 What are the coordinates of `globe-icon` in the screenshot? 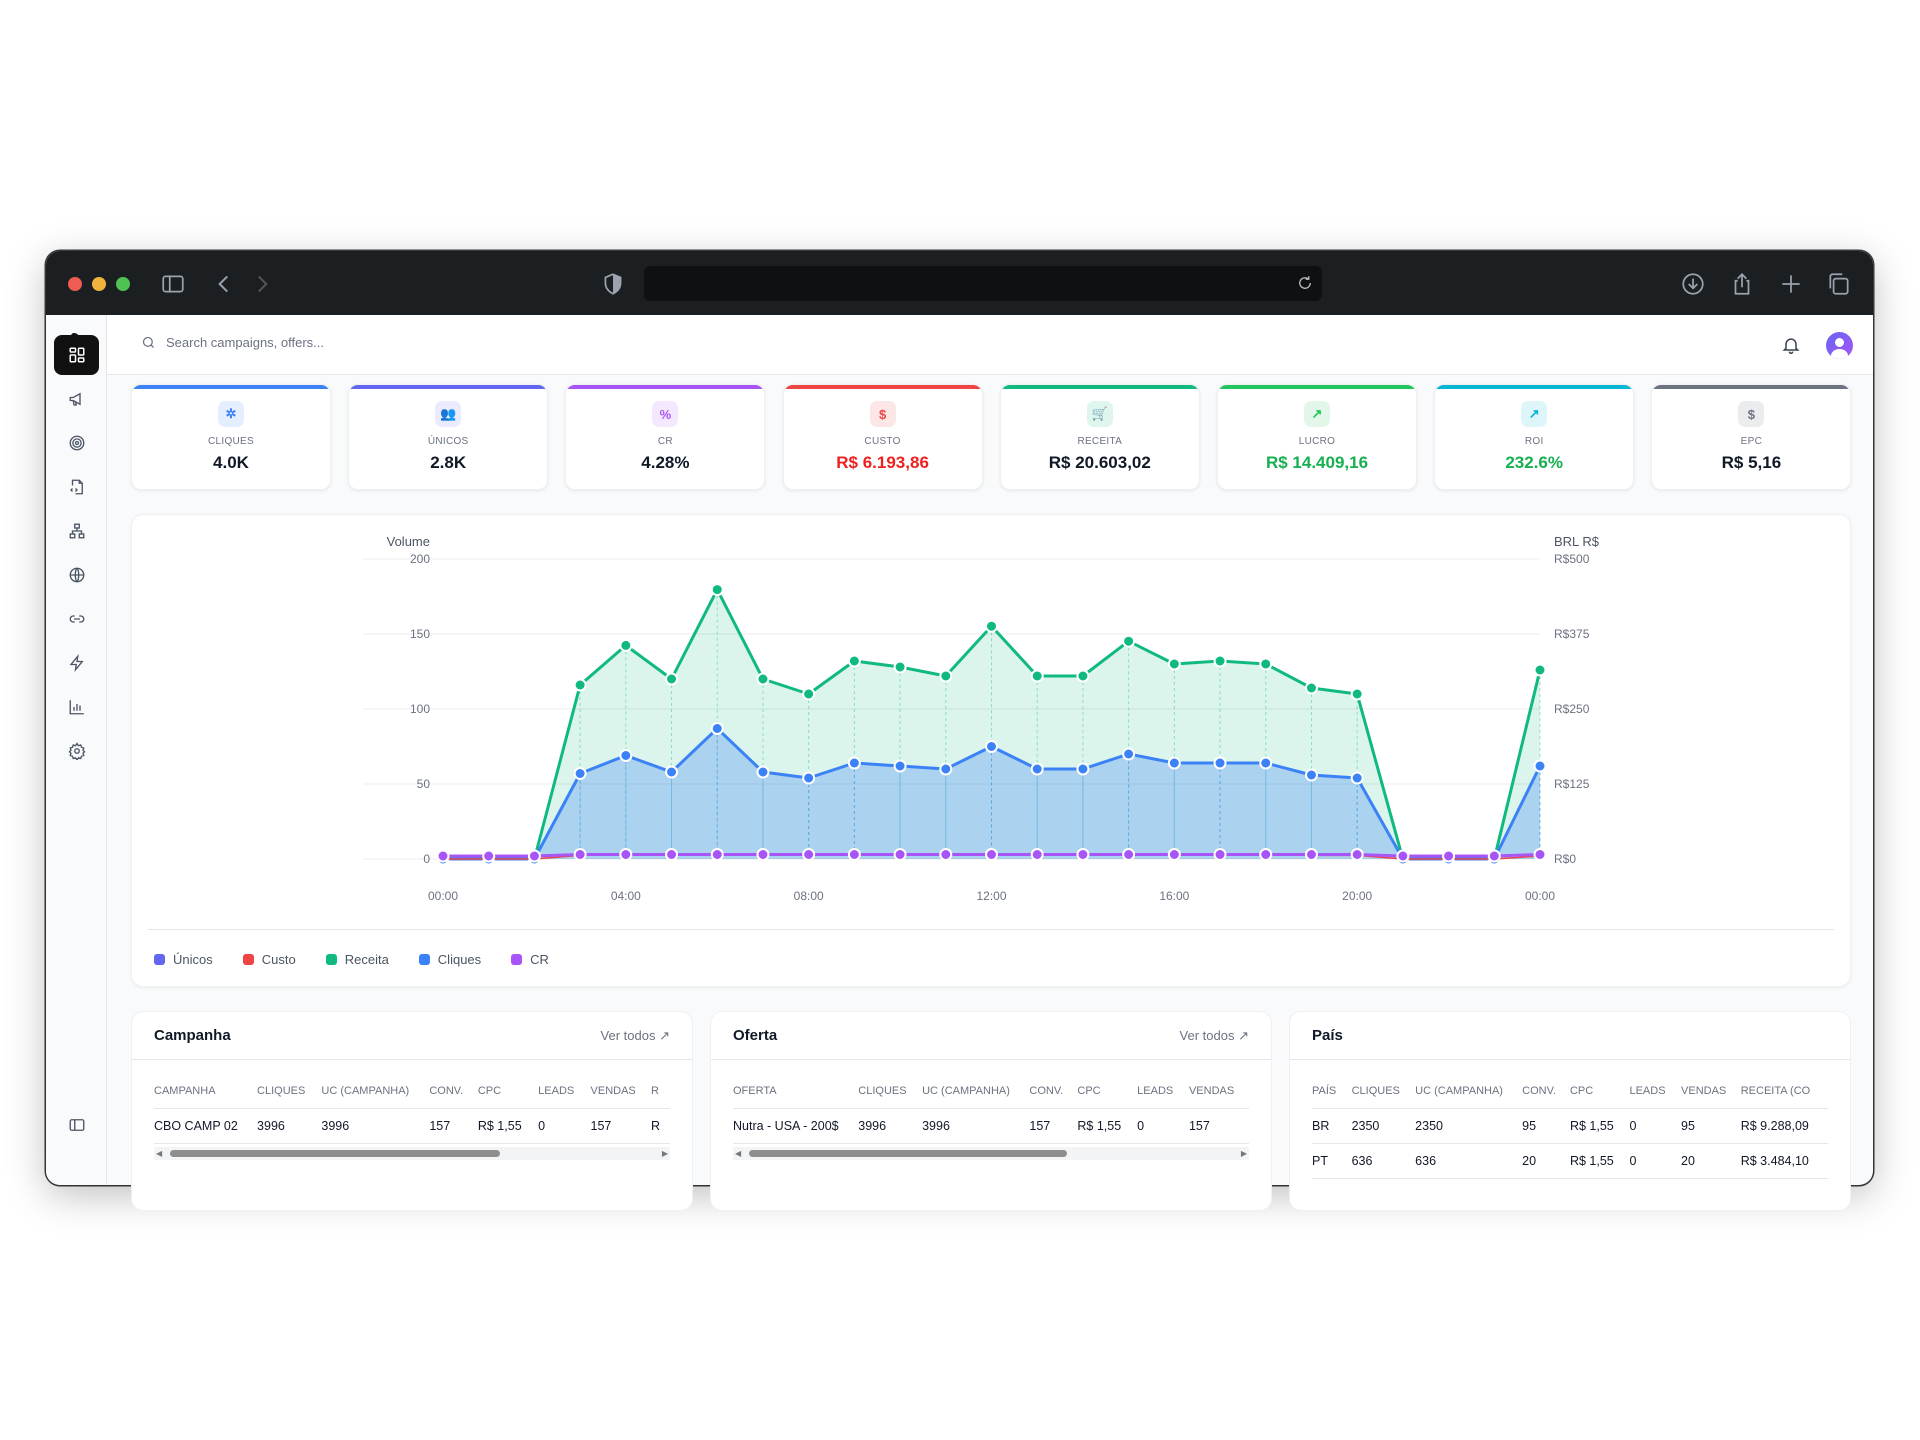 It's located at (76, 575).